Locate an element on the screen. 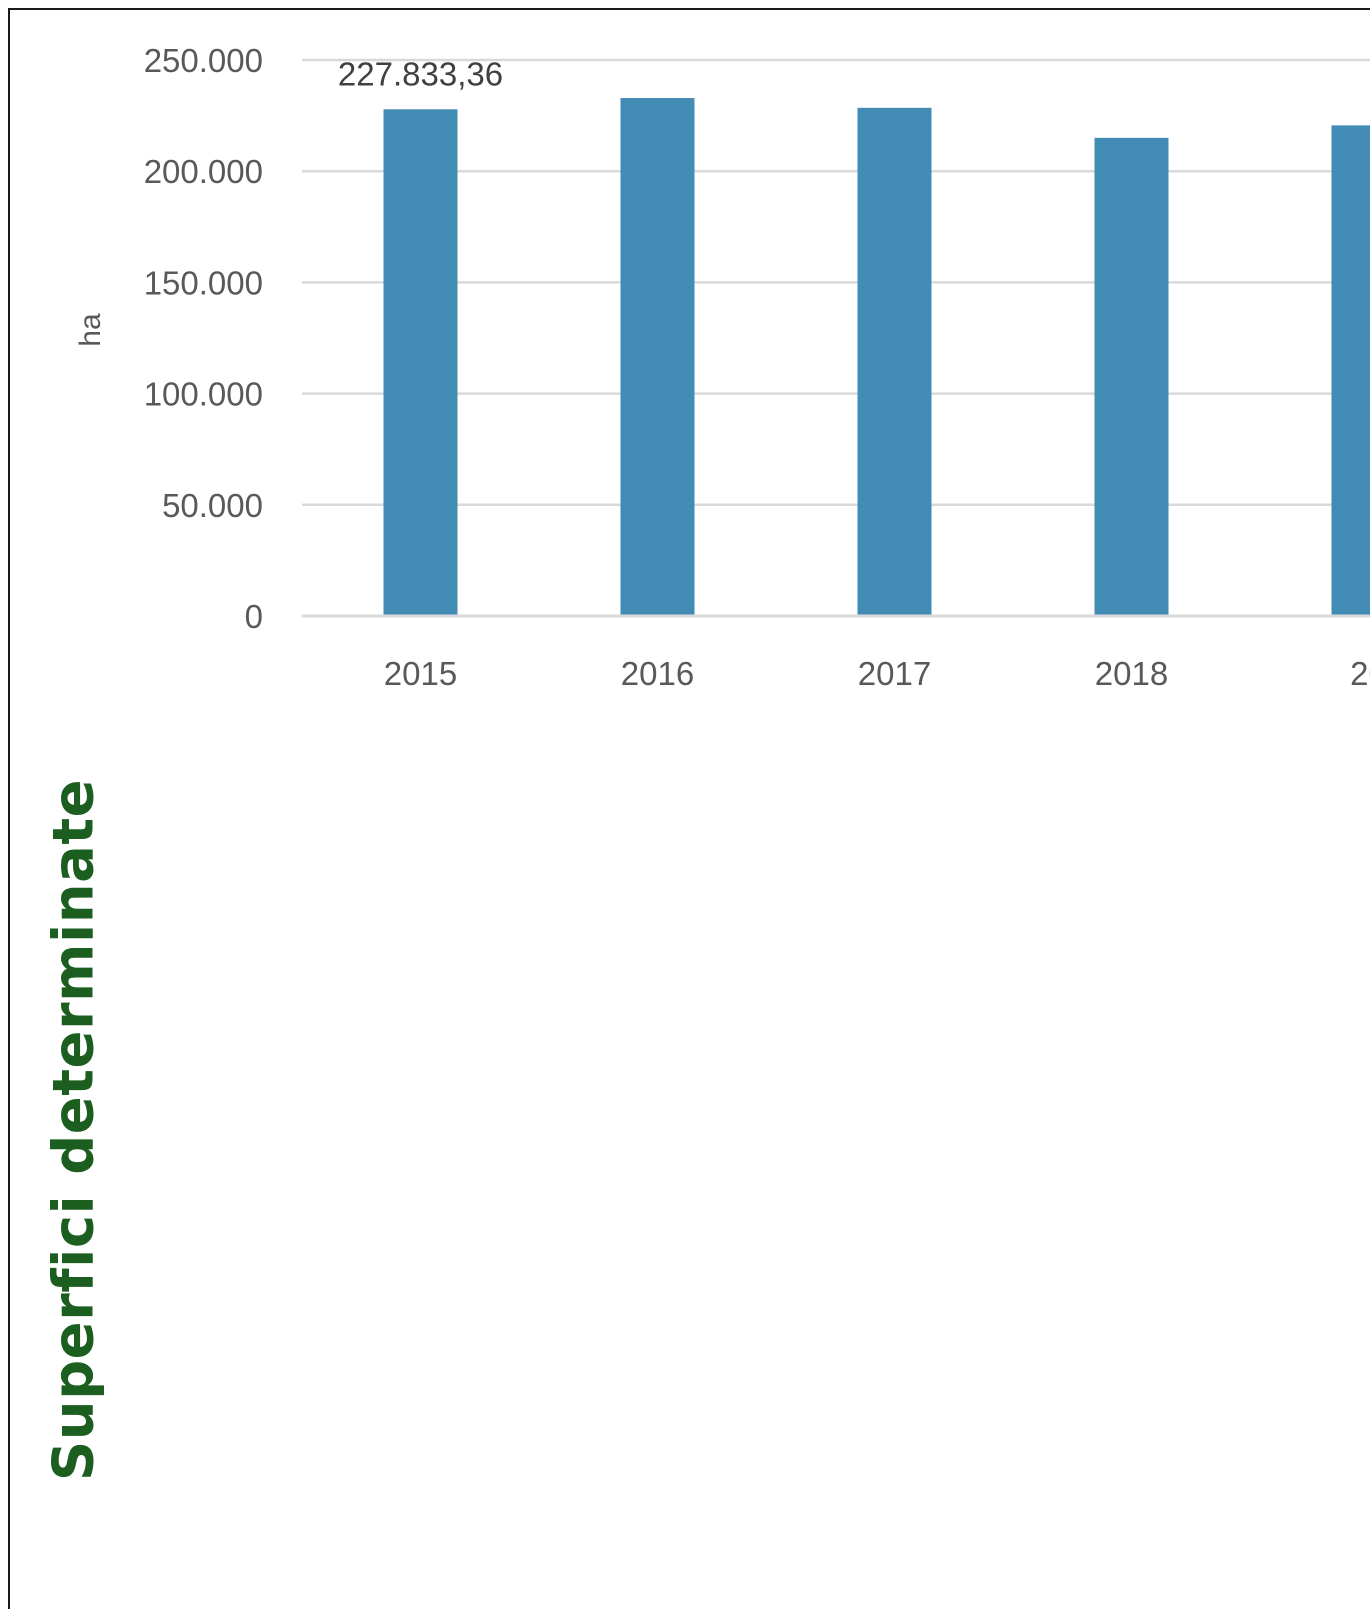 The height and width of the screenshot is (1609, 1370). x-axis-ticks: 2015 2016 2017 2018 20 is located at coordinates (877, 673).